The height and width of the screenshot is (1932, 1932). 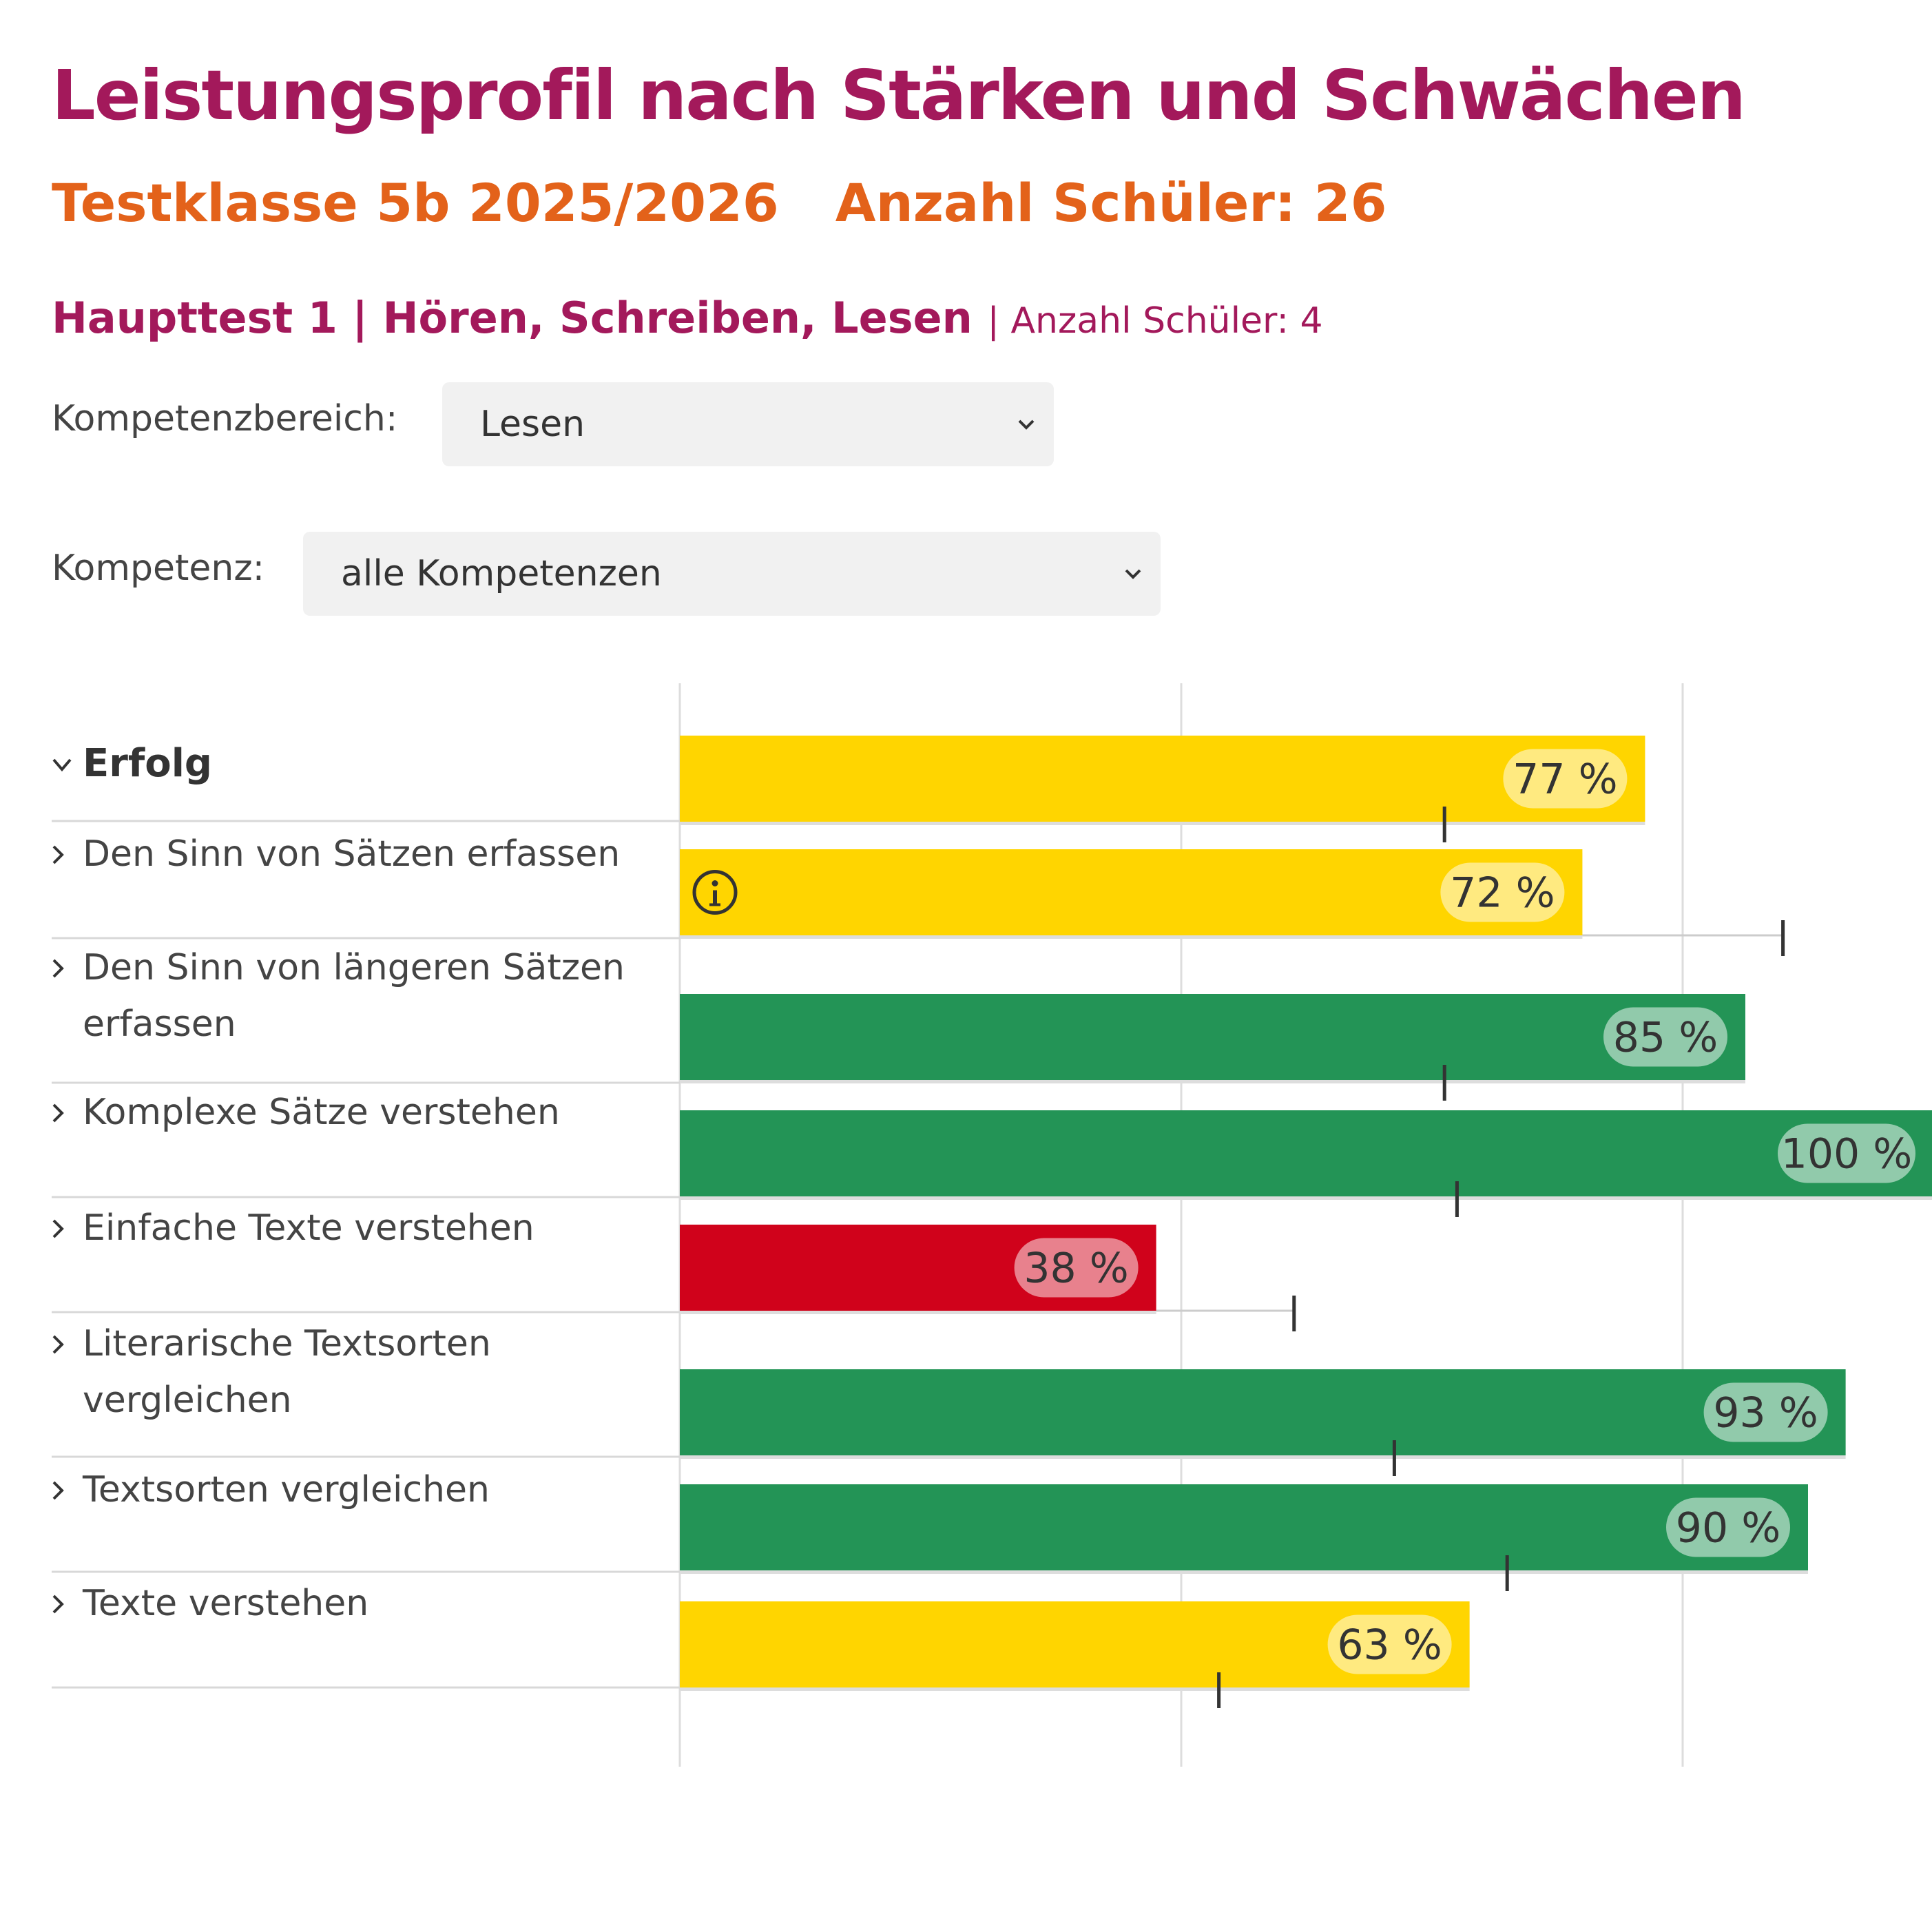 I want to click on area-filter-label: Kompetenzbereich:, so click(x=225, y=418).